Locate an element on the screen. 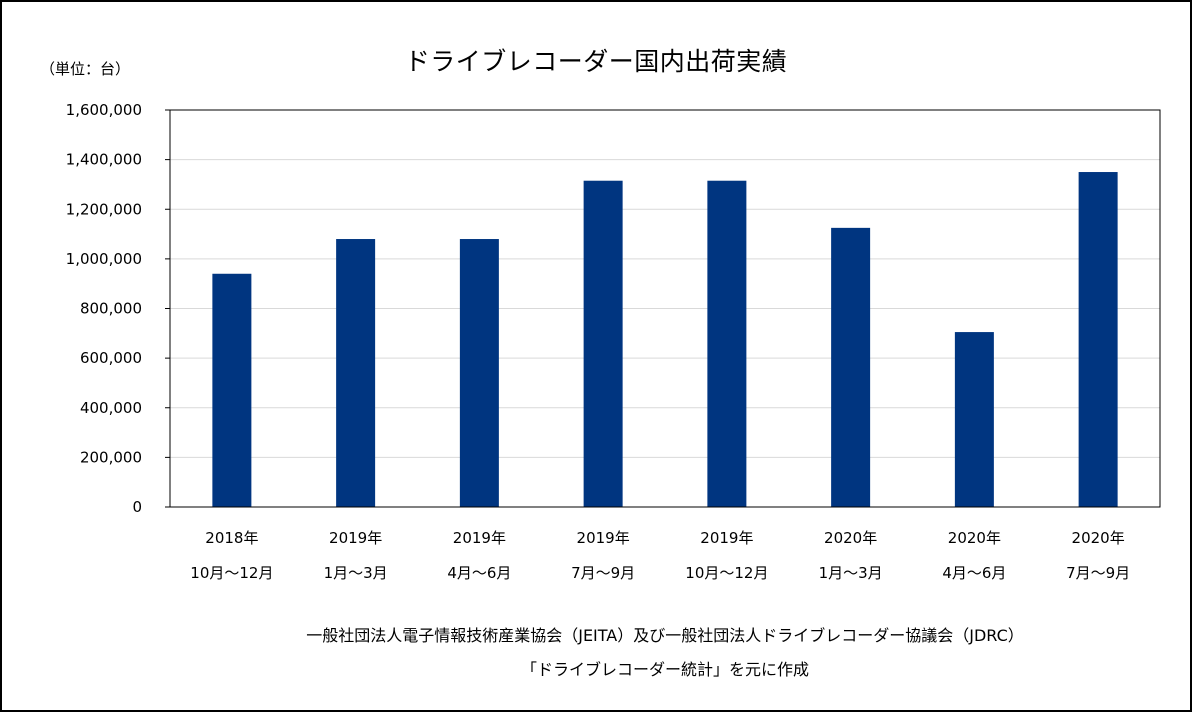 The height and width of the screenshot is (712, 1192). unit-label: （単位：台） is located at coordinates (85, 69).